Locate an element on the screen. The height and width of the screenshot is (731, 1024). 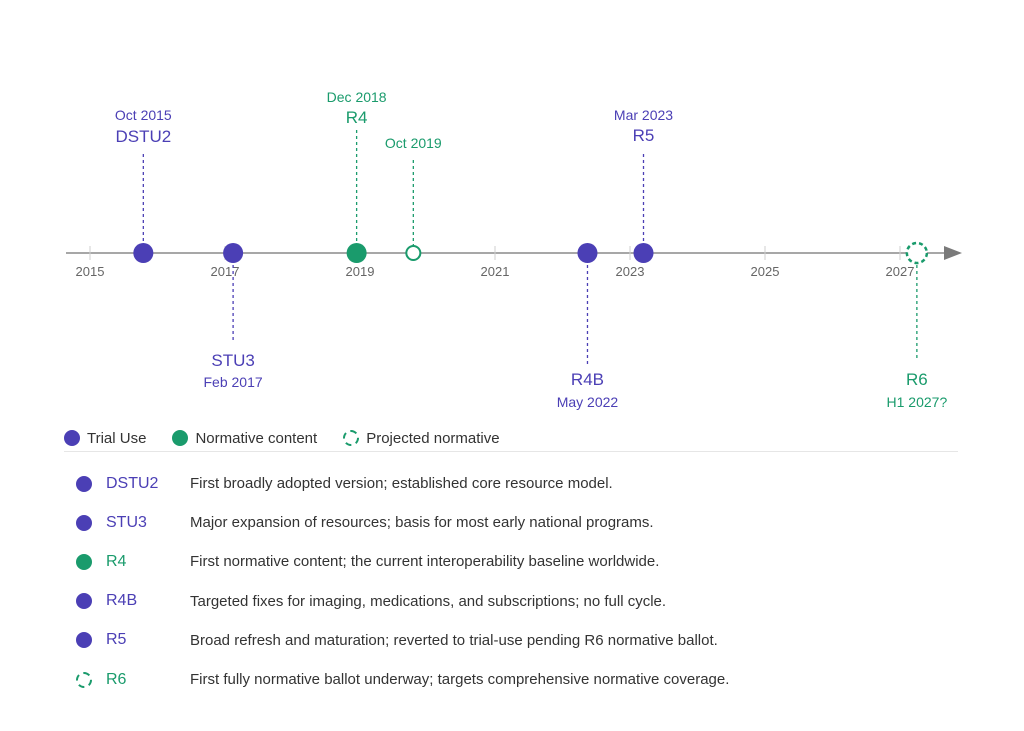
event-marker-oct2019 is located at coordinates (413, 253).